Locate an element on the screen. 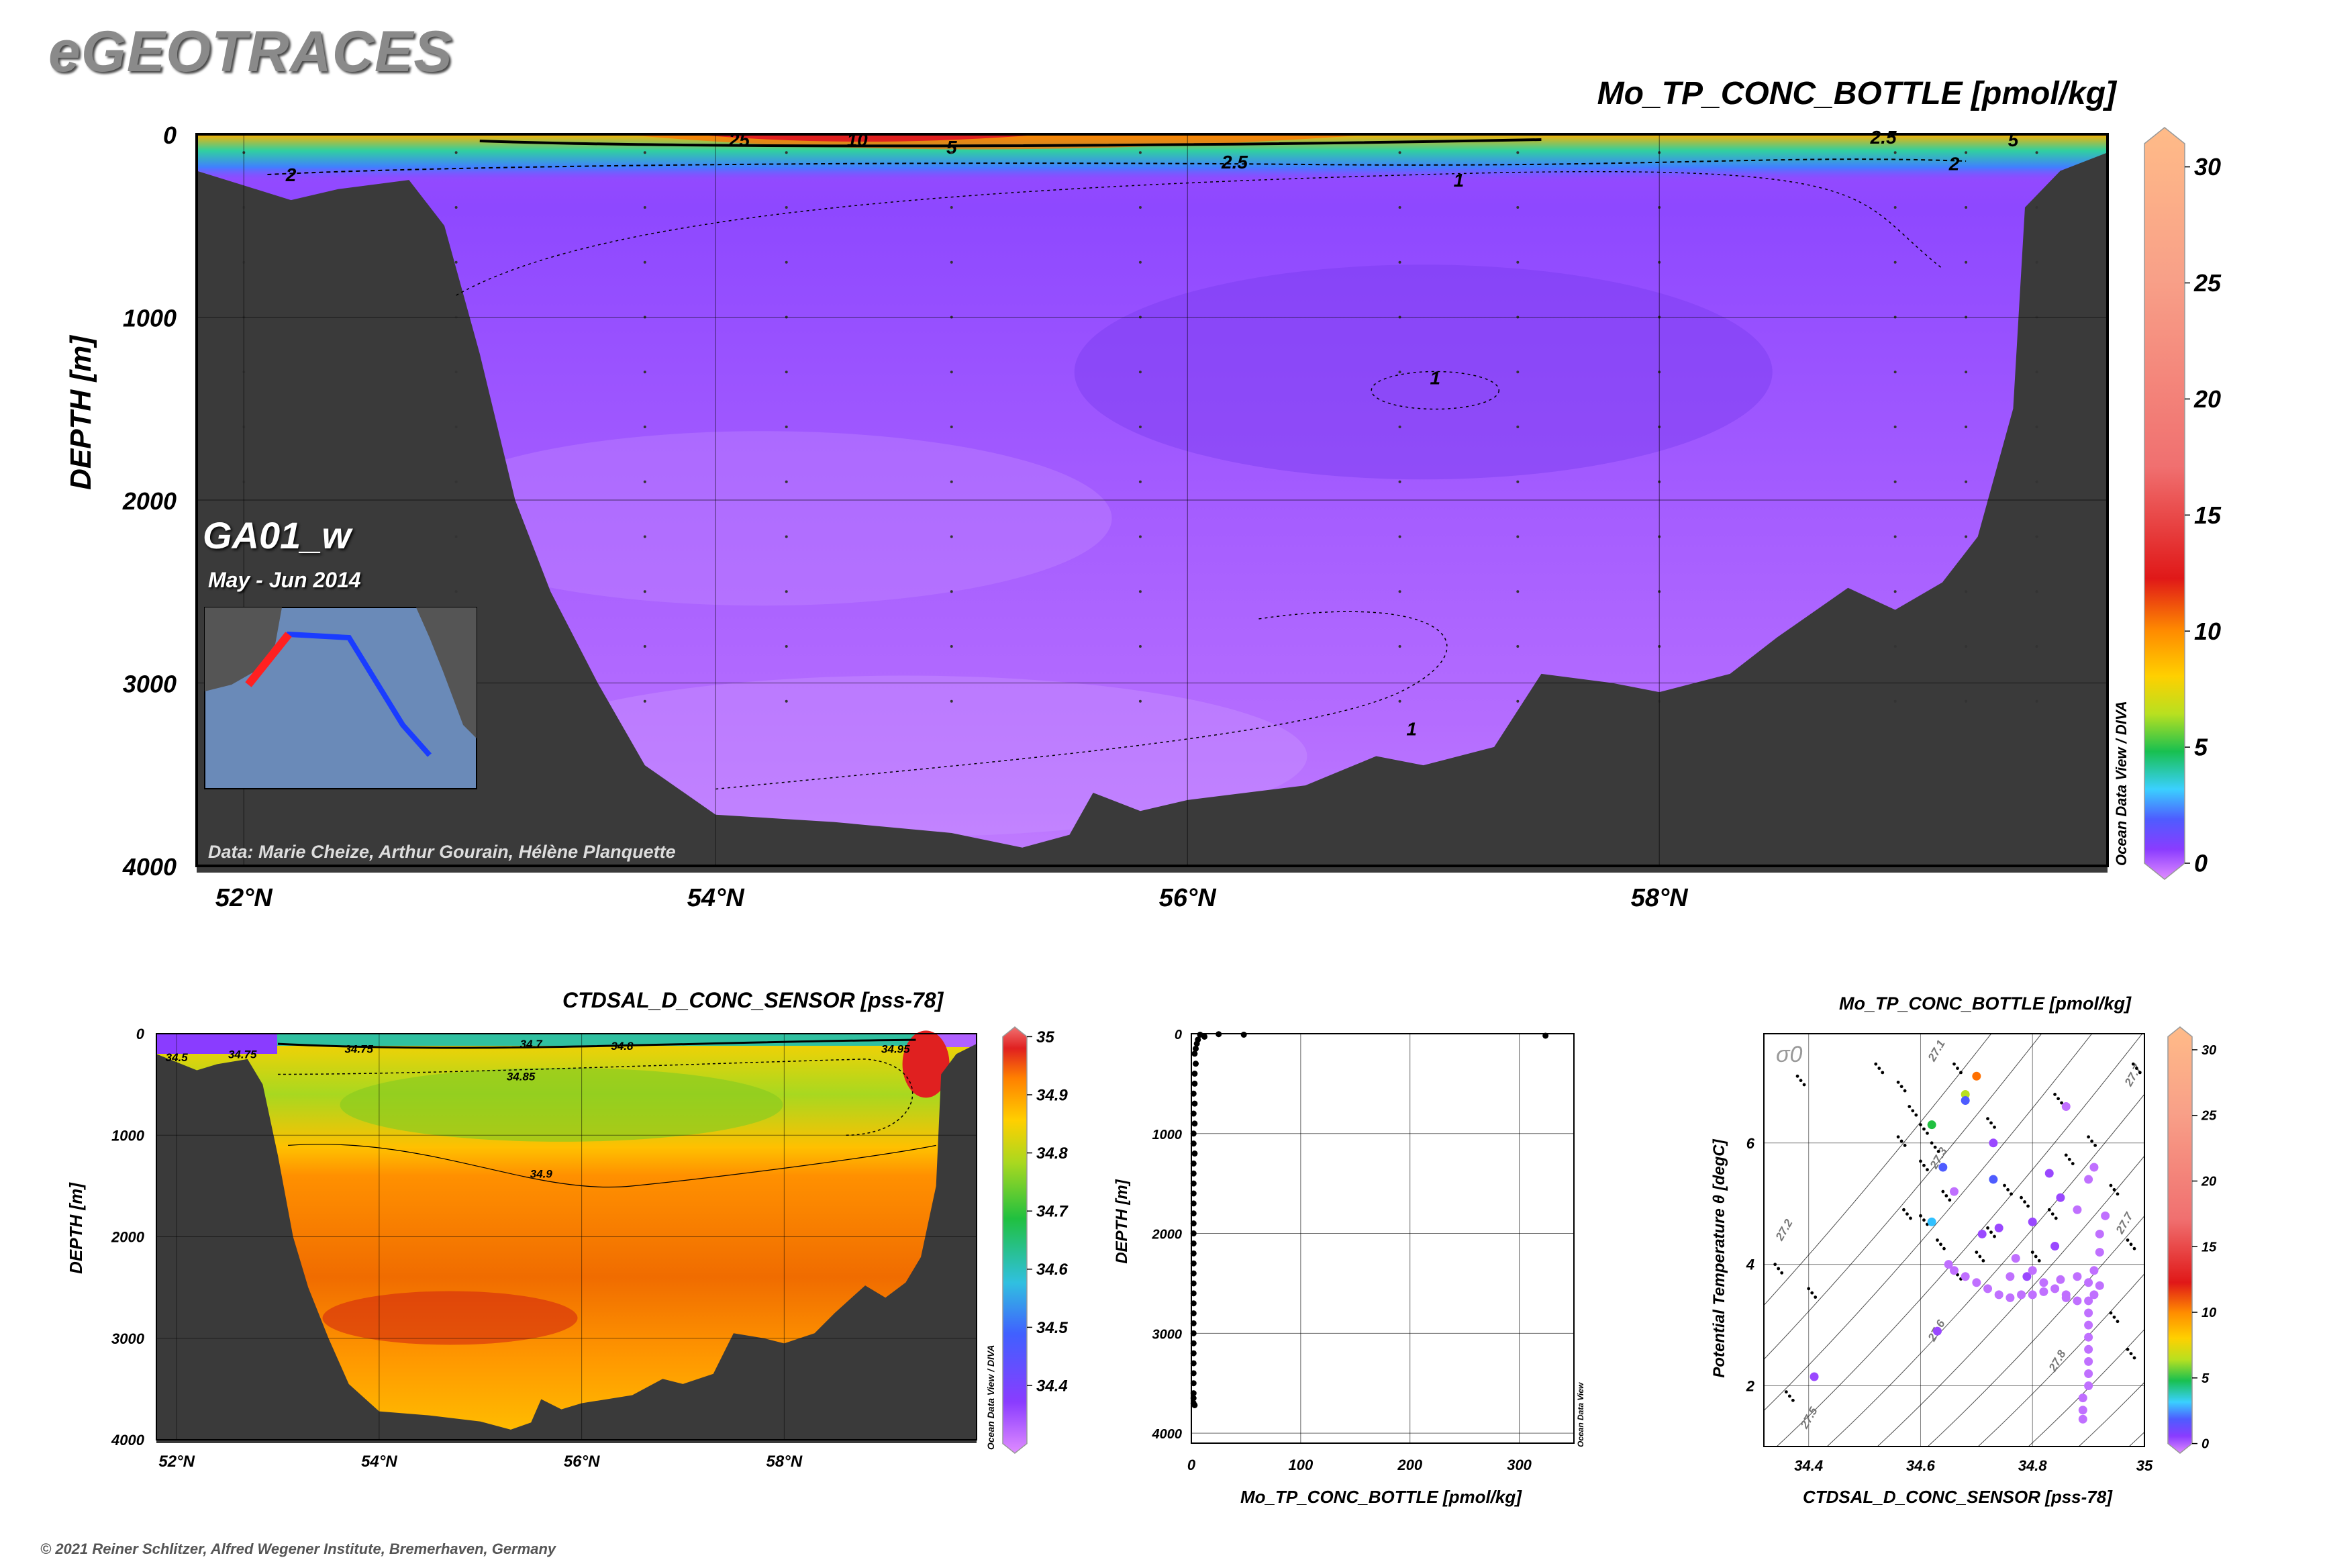  isopycnal-label: 27.7 is located at coordinates (2133, 1075).